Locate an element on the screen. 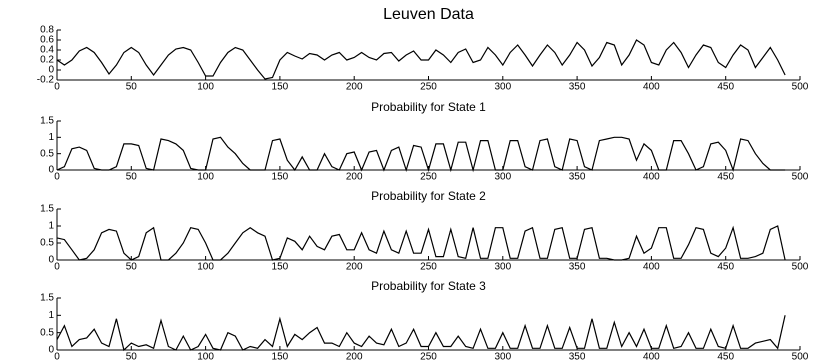  y-tick-label: 0.2 is located at coordinates (47, 60).